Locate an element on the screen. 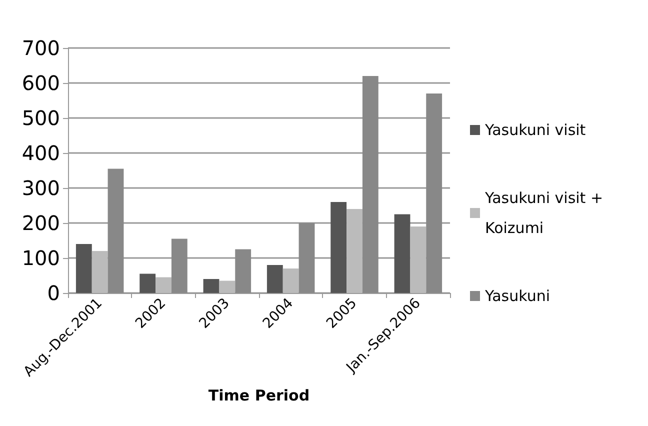 Image resolution: width=648 pixels, height=426 pixels. x-axis-title: Time Period is located at coordinates (259, 395).